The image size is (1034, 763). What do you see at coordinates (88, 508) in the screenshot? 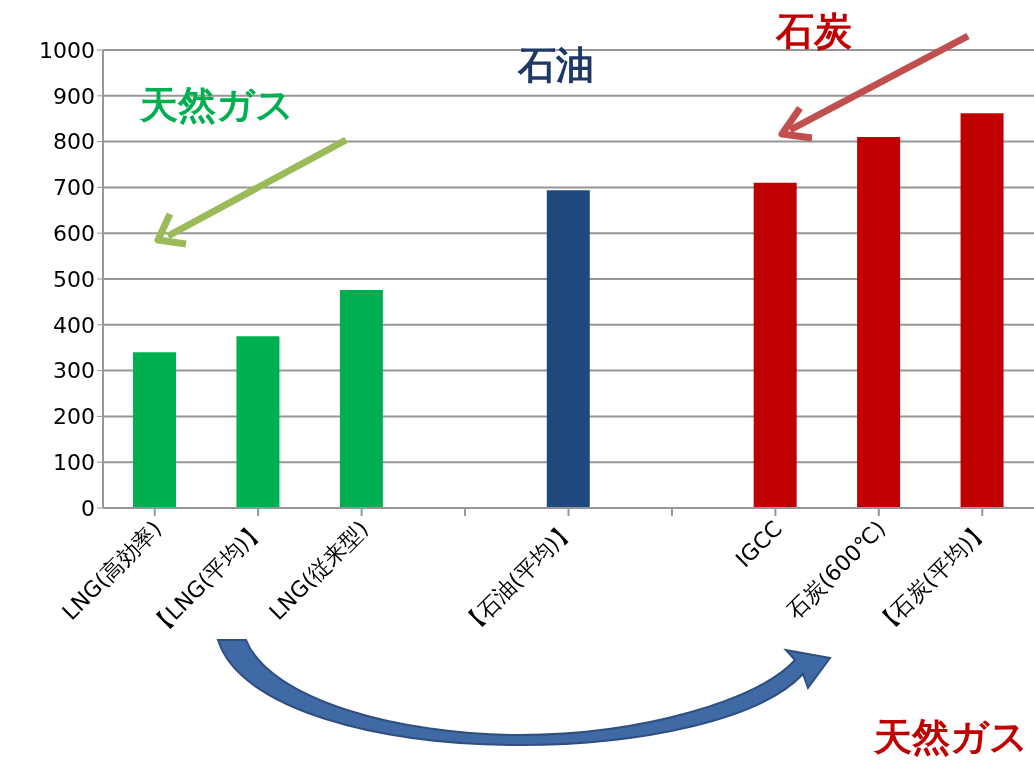
I see `y-tick-label: 0` at bounding box center [88, 508].